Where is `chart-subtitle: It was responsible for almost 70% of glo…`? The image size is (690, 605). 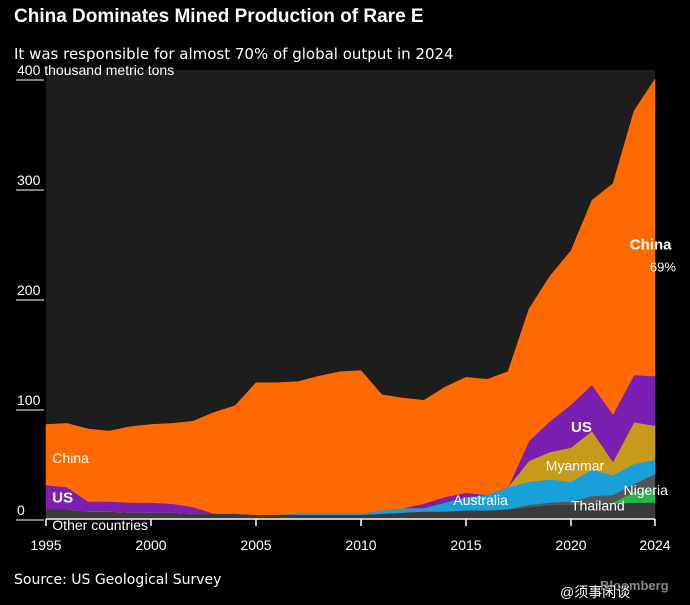 chart-subtitle: It was responsible for almost 70% of glo… is located at coordinates (234, 54).